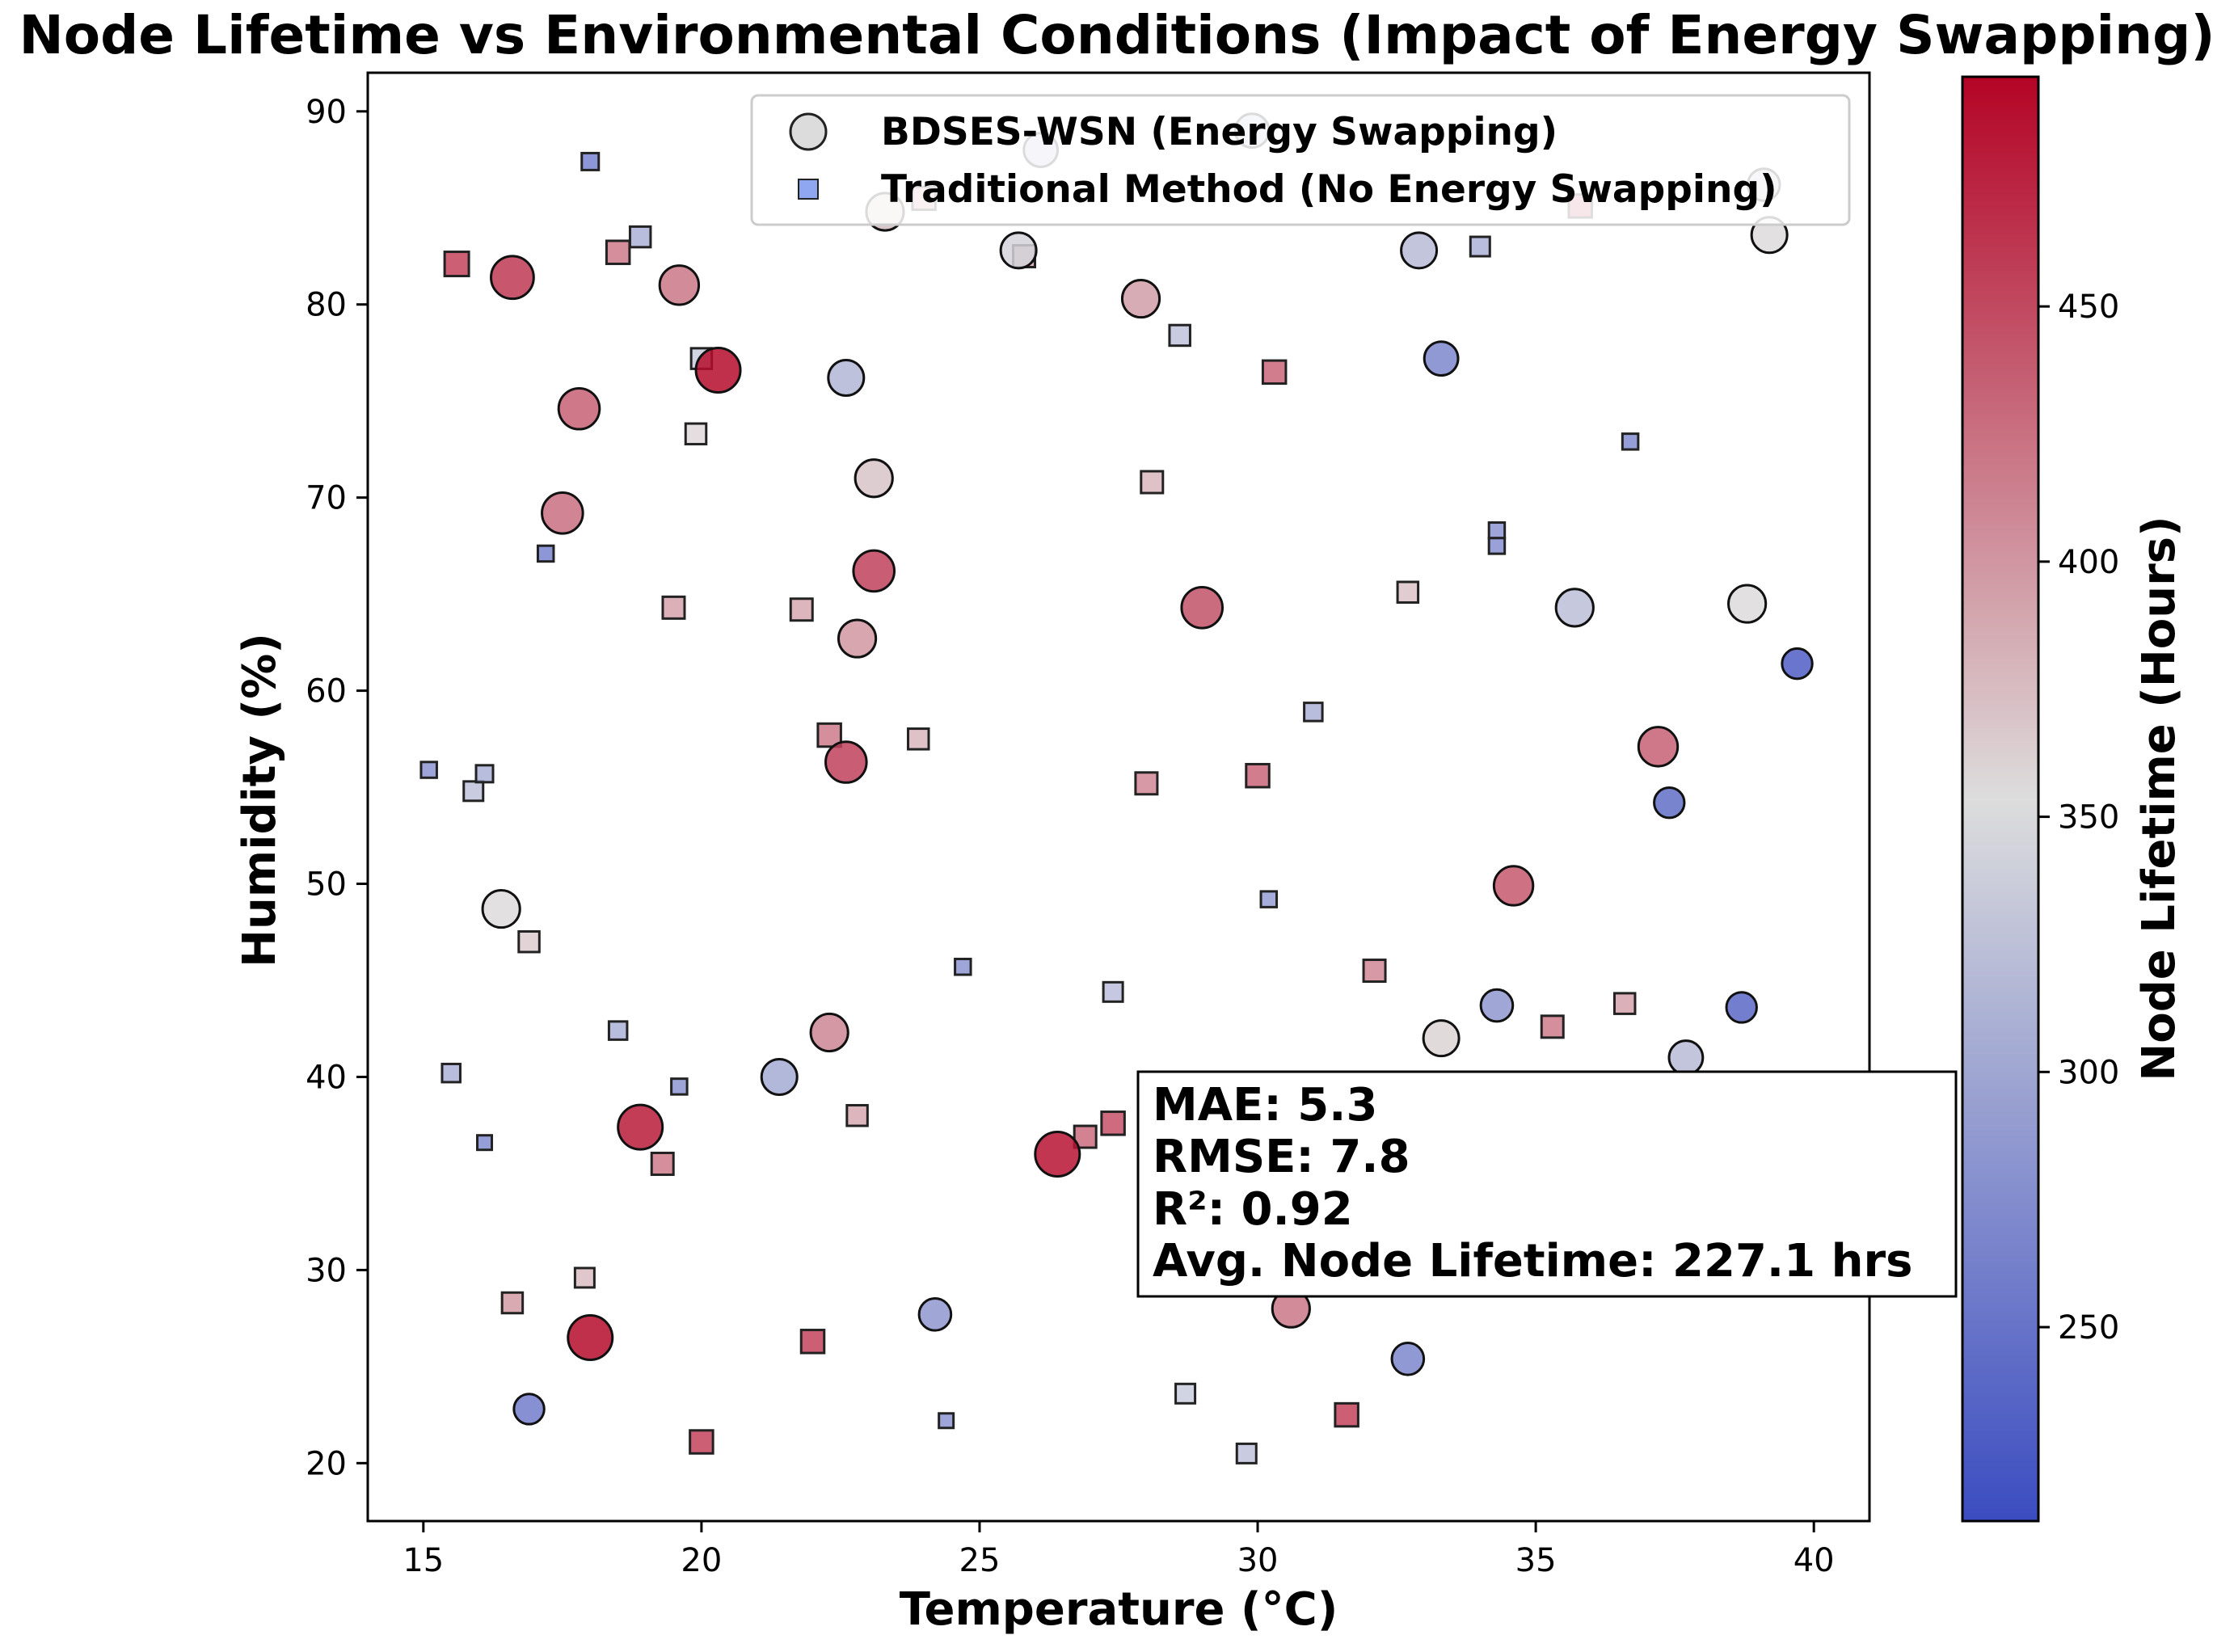  What do you see at coordinates (326, 885) in the screenshot?
I see `y-tick-label: 50` at bounding box center [326, 885].